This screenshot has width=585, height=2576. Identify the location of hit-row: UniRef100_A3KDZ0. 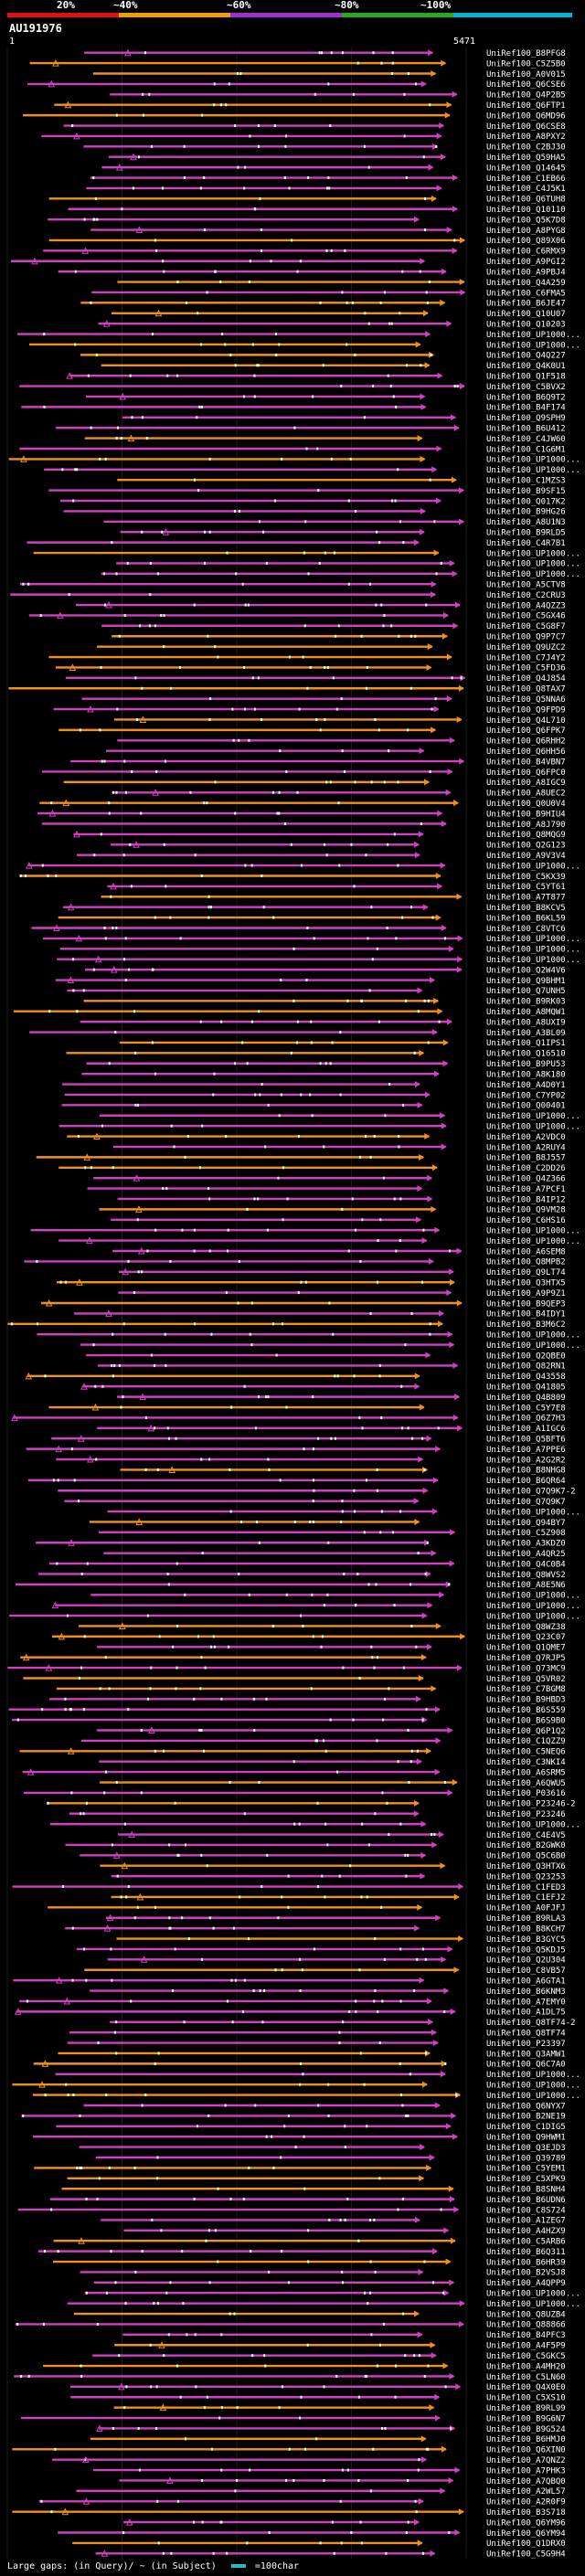
(301, 1544).